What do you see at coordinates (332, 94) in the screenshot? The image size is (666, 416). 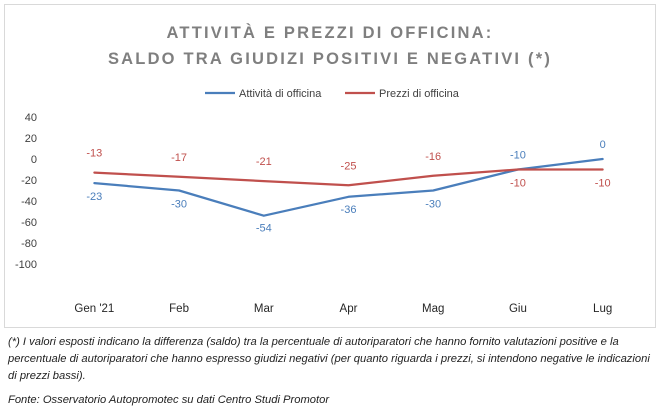 I see `legend: Attività di officina Prezzi di officina` at bounding box center [332, 94].